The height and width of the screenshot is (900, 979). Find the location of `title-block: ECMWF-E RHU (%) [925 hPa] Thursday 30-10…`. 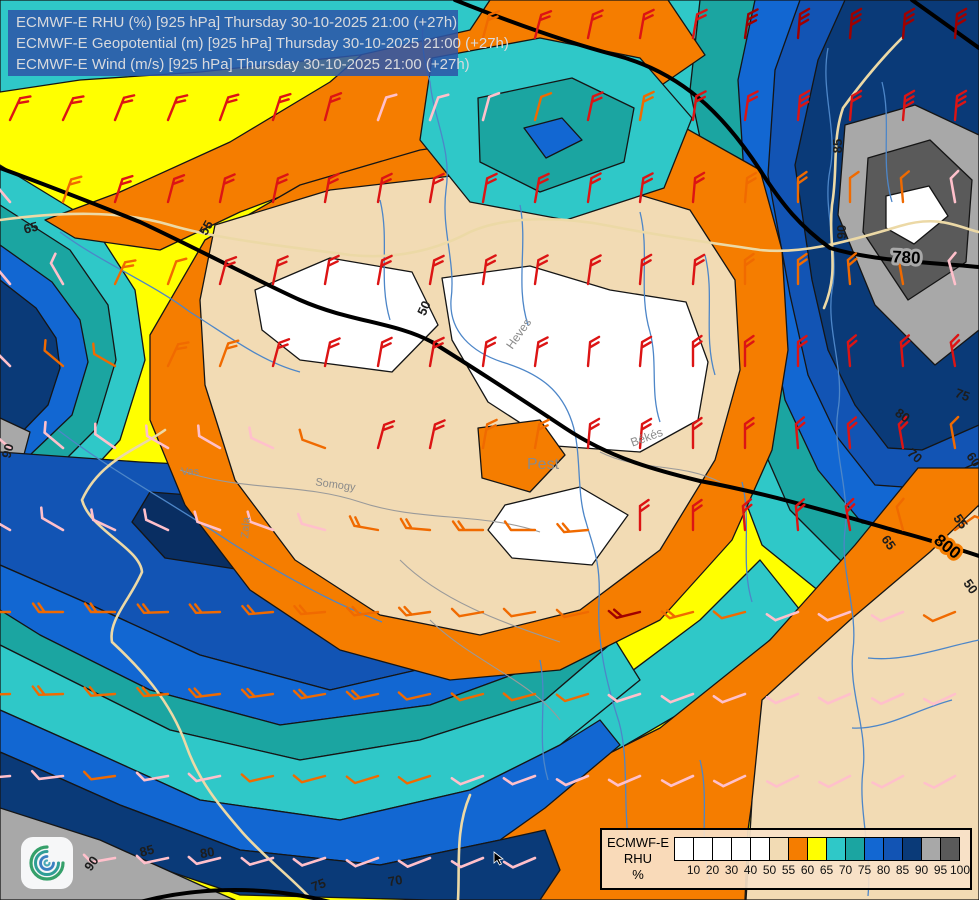

title-block: ECMWF-E RHU (%) [925 hPa] Thursday 30-10… is located at coordinates (258, 43).